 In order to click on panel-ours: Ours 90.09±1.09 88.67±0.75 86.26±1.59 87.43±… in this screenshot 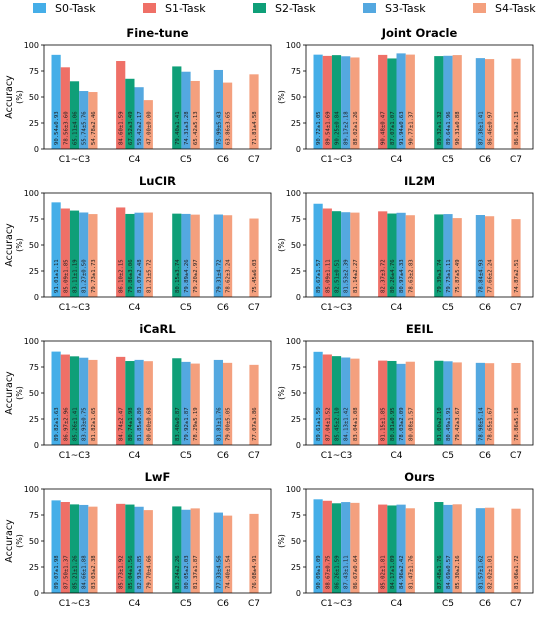, I will do `click(405, 539)`.